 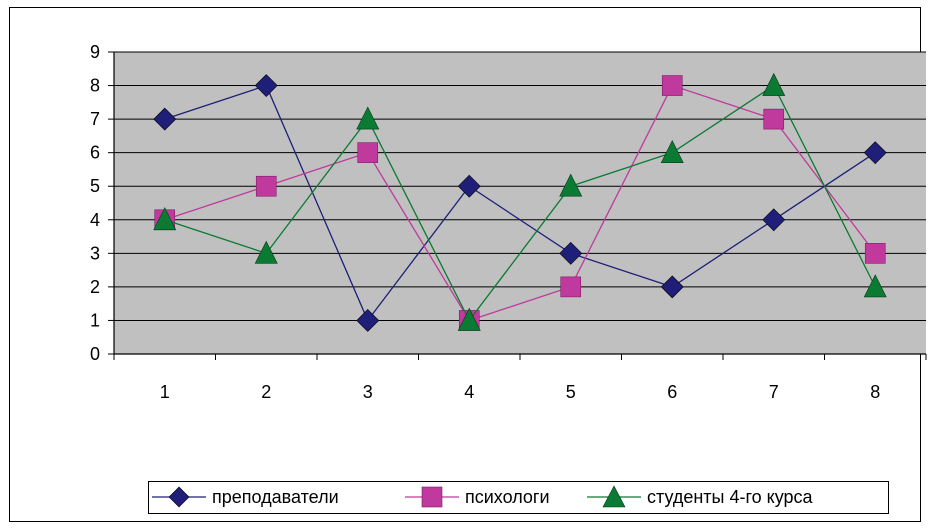 I want to click on y-tick-label: 6, so click(x=95, y=153).